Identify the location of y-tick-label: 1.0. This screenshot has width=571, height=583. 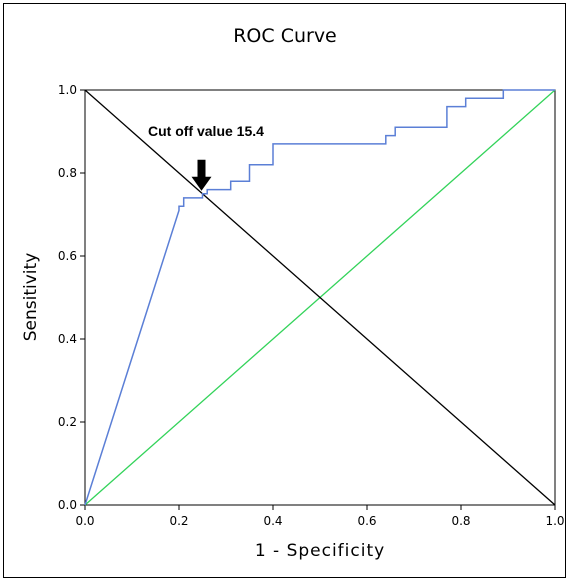
(67, 90).